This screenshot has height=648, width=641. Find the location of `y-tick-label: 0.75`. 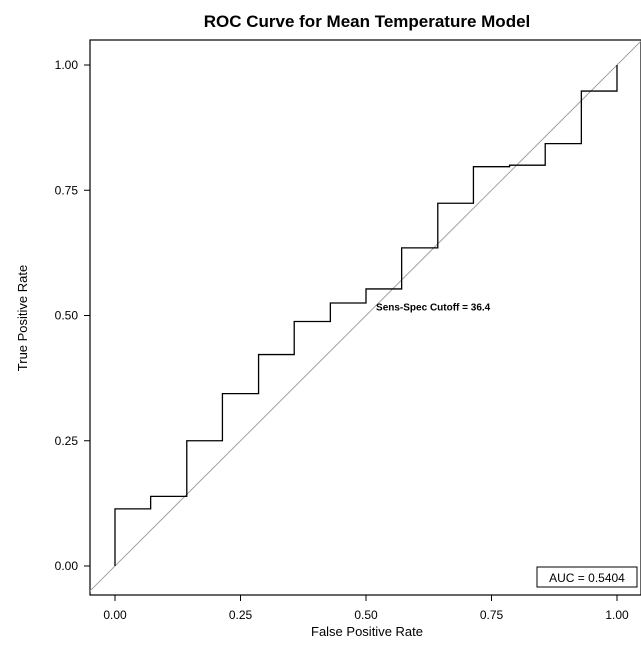

y-tick-label: 0.75 is located at coordinates (67, 190).